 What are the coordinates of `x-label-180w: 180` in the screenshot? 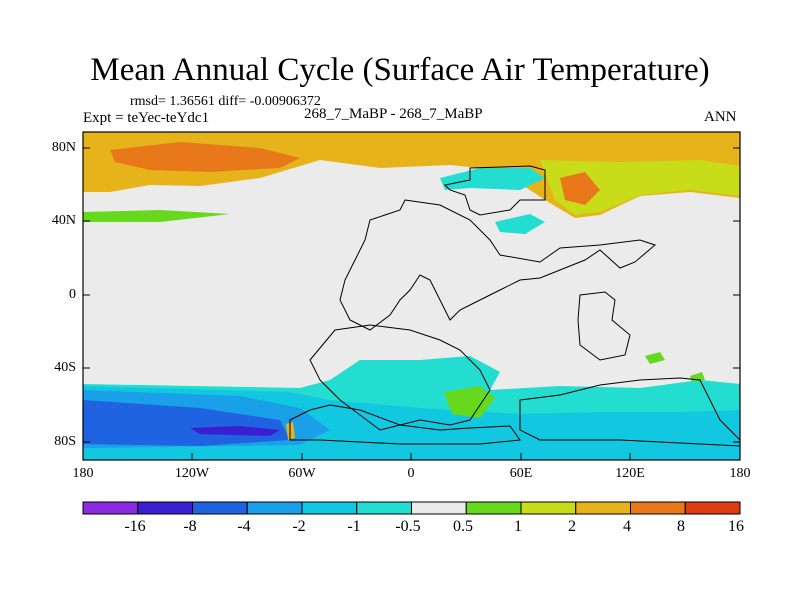 It's located at (83, 473).